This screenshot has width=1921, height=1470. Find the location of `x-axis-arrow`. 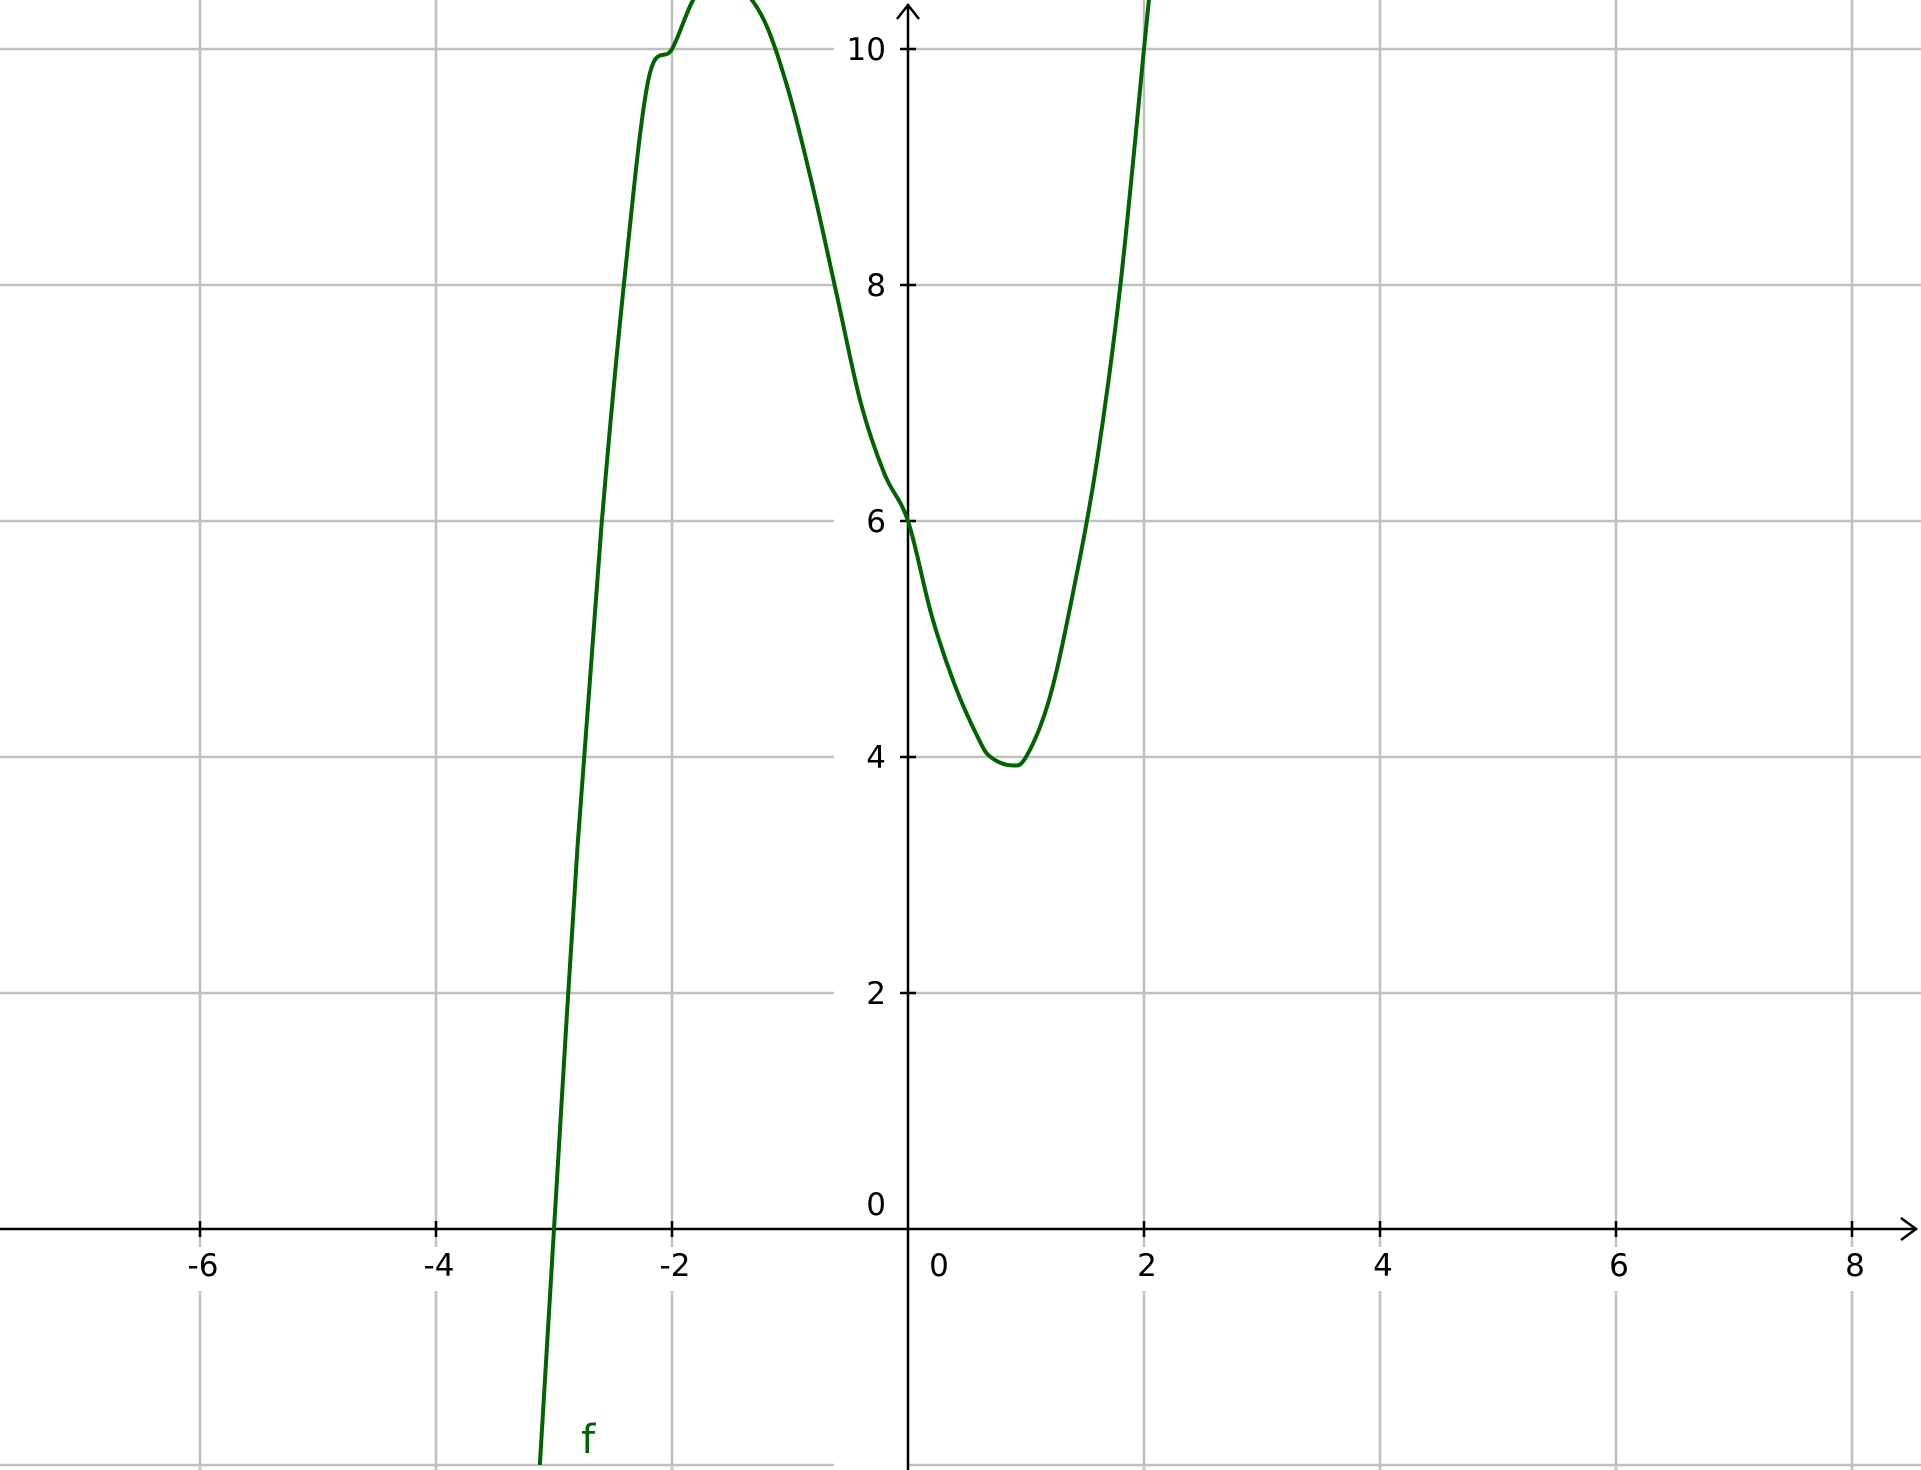

x-axis-arrow is located at coordinates (1909, 1229).